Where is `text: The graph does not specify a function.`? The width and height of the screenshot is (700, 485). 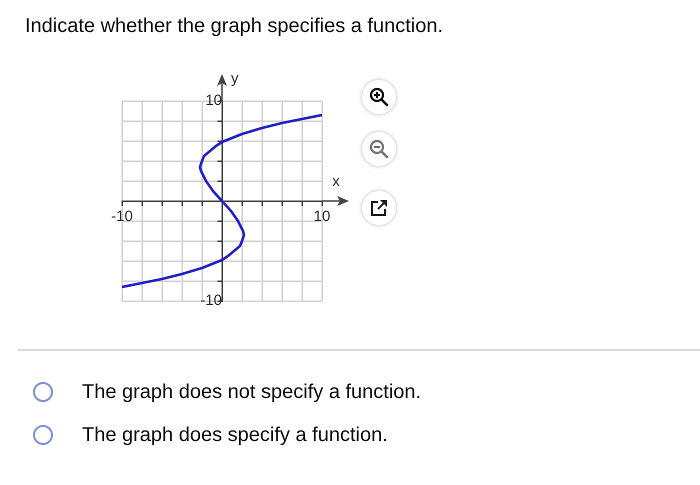 text: The graph does not specify a function. is located at coordinates (252, 392).